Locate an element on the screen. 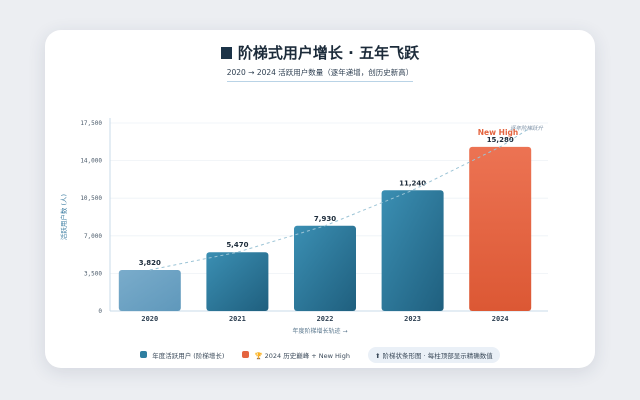 This screenshot has width=640, height=400. legend-item-highlight: 🏆 2024 历史巅峰 + New High is located at coordinates (296, 355).